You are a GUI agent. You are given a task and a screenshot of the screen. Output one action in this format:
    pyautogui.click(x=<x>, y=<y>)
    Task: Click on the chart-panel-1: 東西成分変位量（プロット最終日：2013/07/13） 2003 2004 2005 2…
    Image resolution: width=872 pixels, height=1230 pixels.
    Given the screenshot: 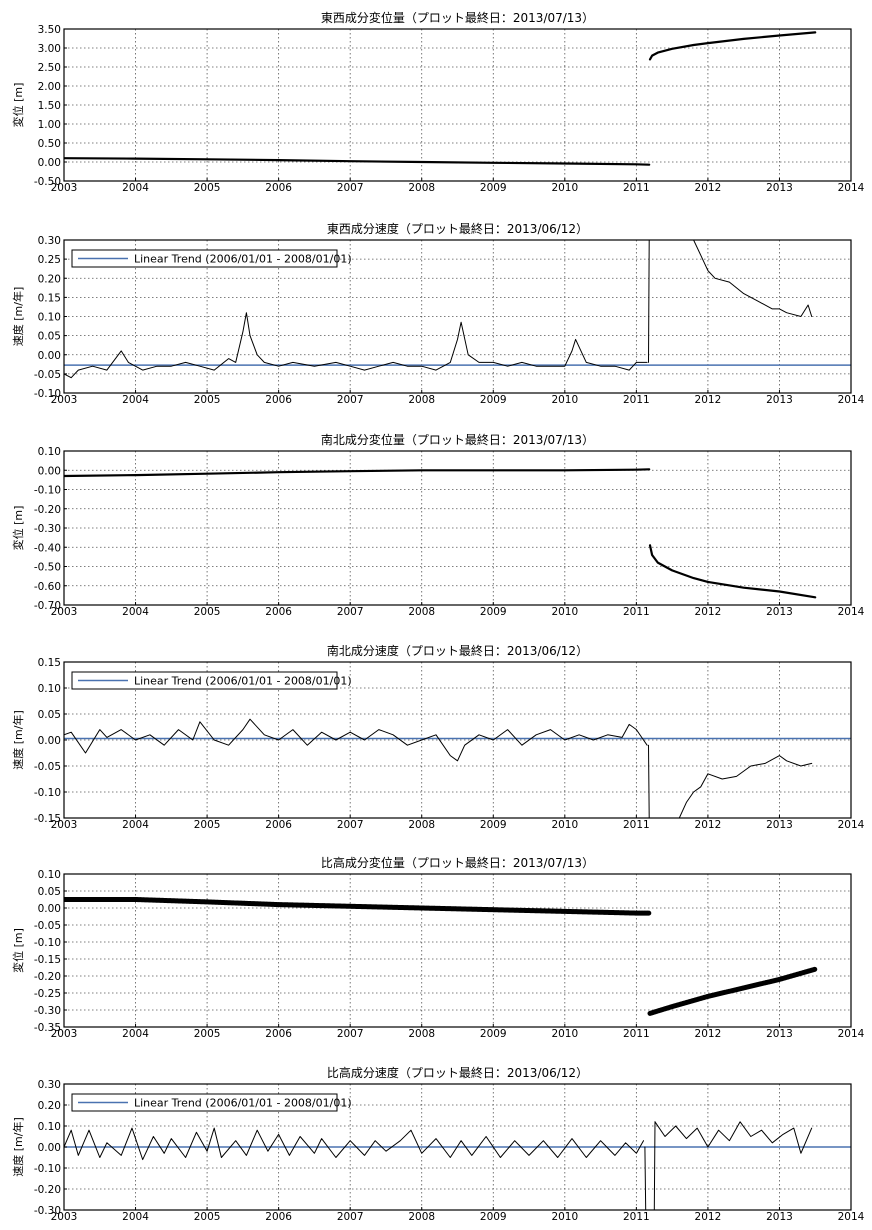 What is the action you would take?
    pyautogui.click(x=438, y=102)
    